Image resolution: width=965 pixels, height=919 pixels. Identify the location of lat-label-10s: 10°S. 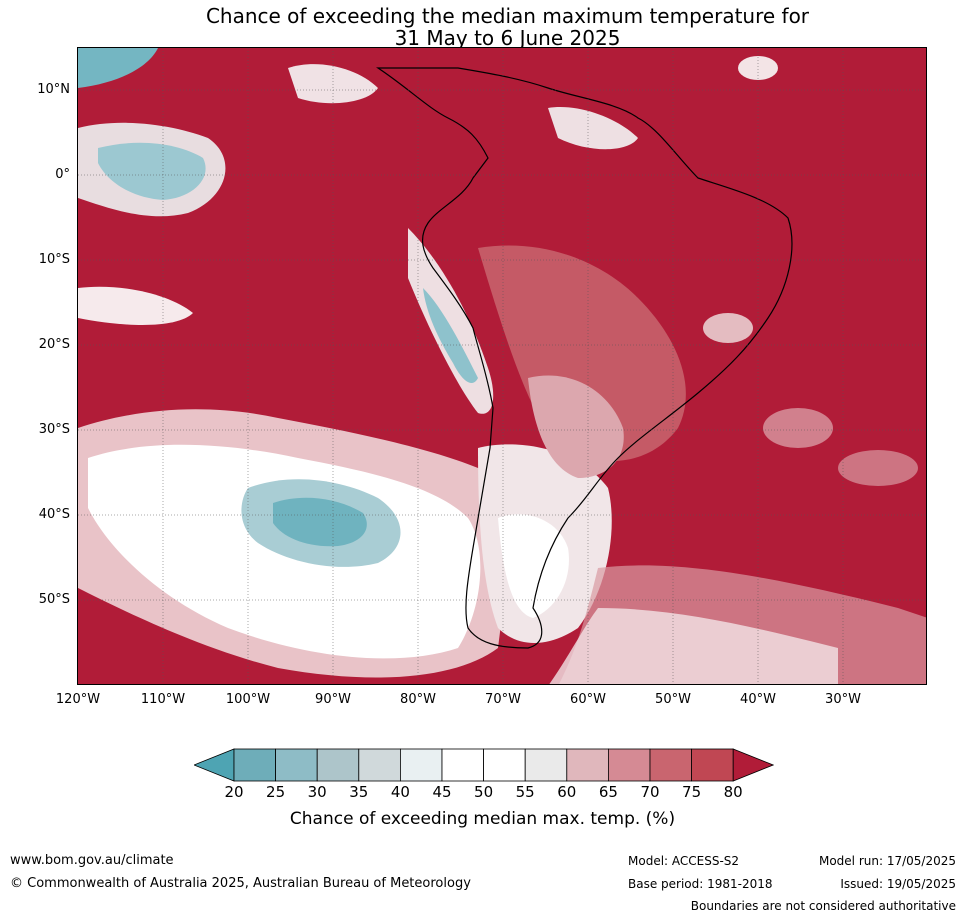
(54, 259).